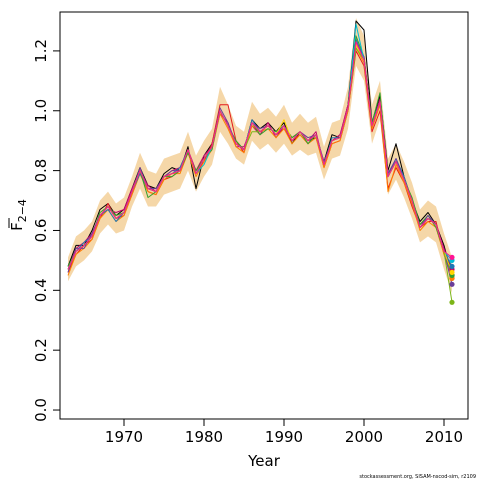 The image size is (480, 480). What do you see at coordinates (452, 279) in the screenshot?
I see `final-year-points` at bounding box center [452, 279].